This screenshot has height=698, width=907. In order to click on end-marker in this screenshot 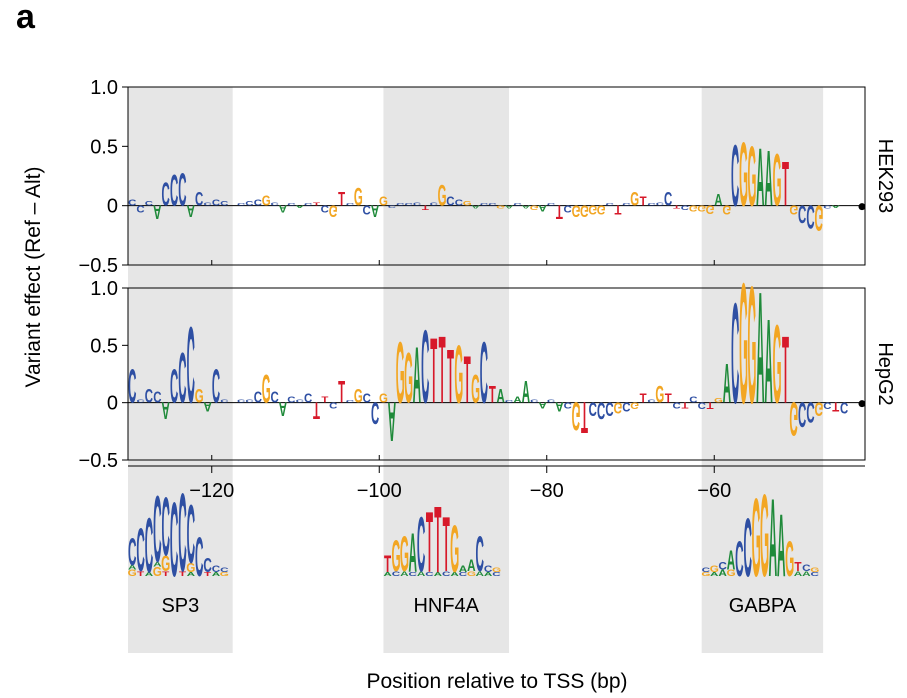, I will do `click(862, 207)`.